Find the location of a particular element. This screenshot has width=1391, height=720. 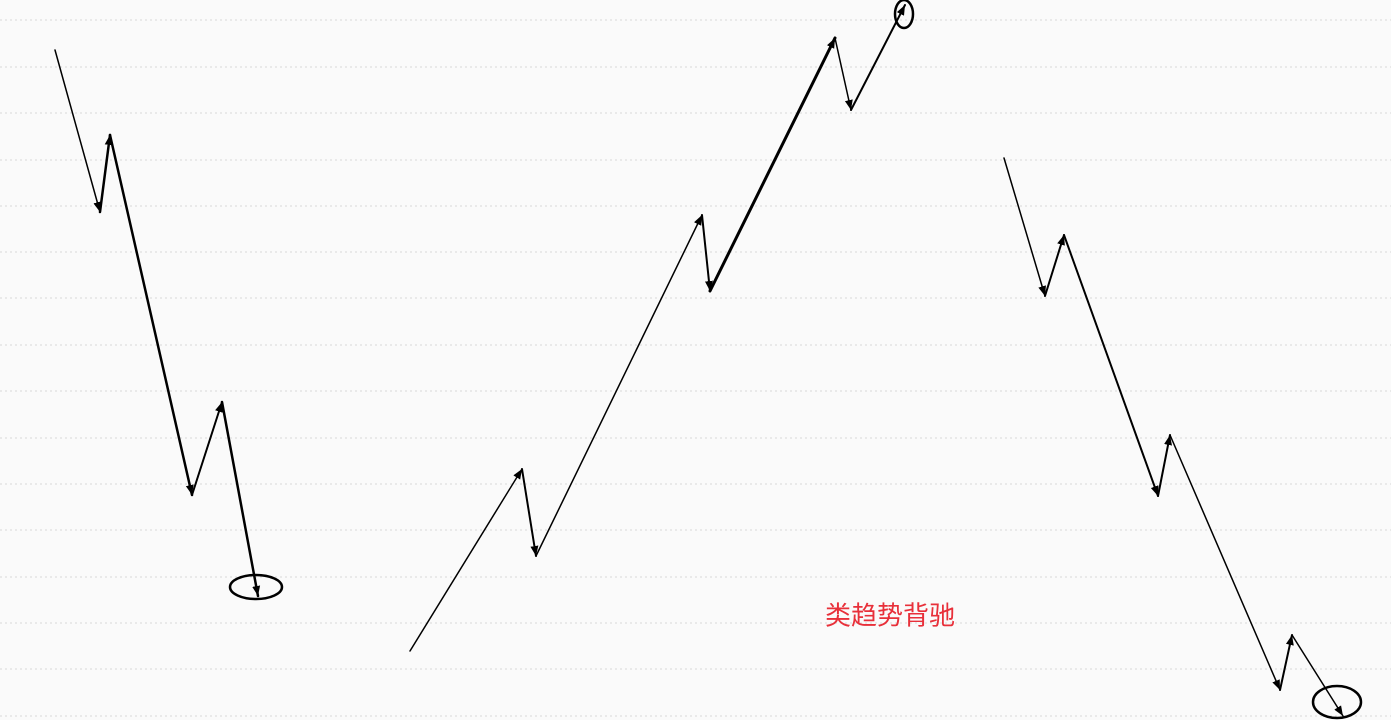

left-wave is located at coordinates (169, 325).